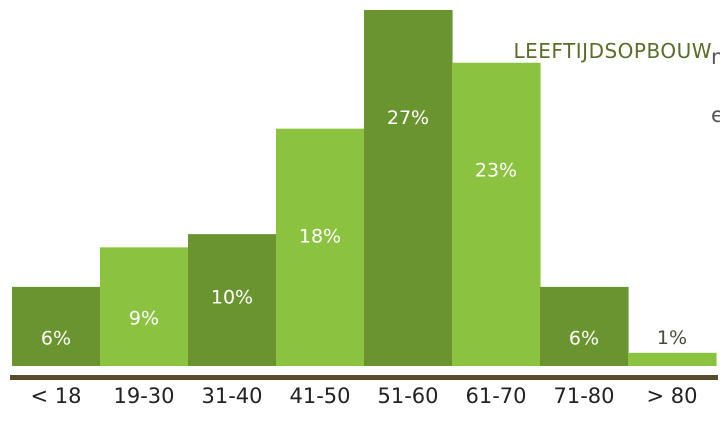  Describe the element at coordinates (56, 396) in the screenshot. I see `x-tick-label-1: < 18` at that location.